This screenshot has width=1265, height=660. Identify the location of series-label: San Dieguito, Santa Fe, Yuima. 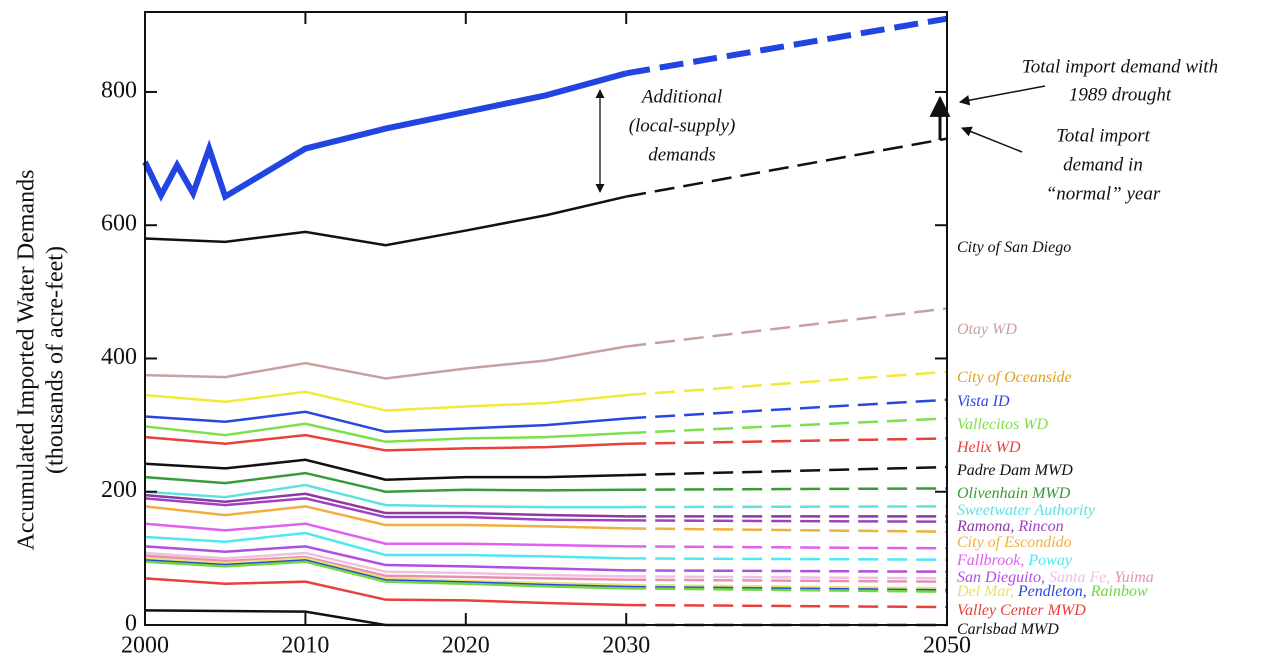
(1055, 577).